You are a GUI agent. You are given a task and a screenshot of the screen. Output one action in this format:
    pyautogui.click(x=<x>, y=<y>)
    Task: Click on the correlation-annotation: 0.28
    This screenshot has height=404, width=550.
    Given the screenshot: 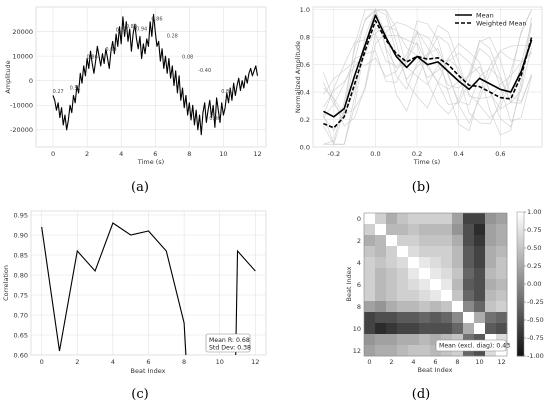 What is the action you would take?
    pyautogui.click(x=172, y=37)
    